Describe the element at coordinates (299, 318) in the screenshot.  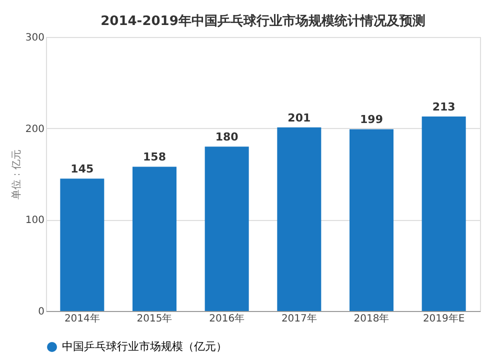
I see `x-tick-label: 2017年` at that location.